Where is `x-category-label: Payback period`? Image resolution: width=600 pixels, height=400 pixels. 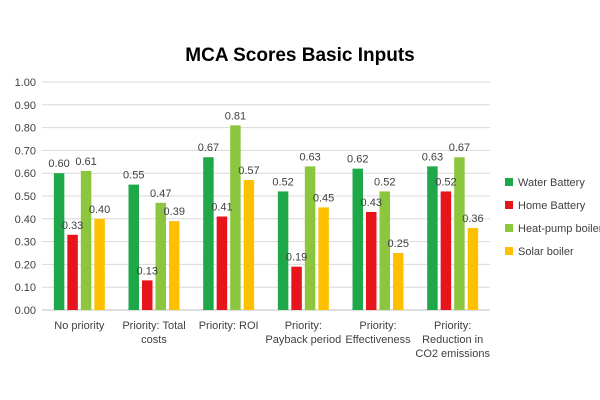
x-category-label: Payback period is located at coordinates (303, 340).